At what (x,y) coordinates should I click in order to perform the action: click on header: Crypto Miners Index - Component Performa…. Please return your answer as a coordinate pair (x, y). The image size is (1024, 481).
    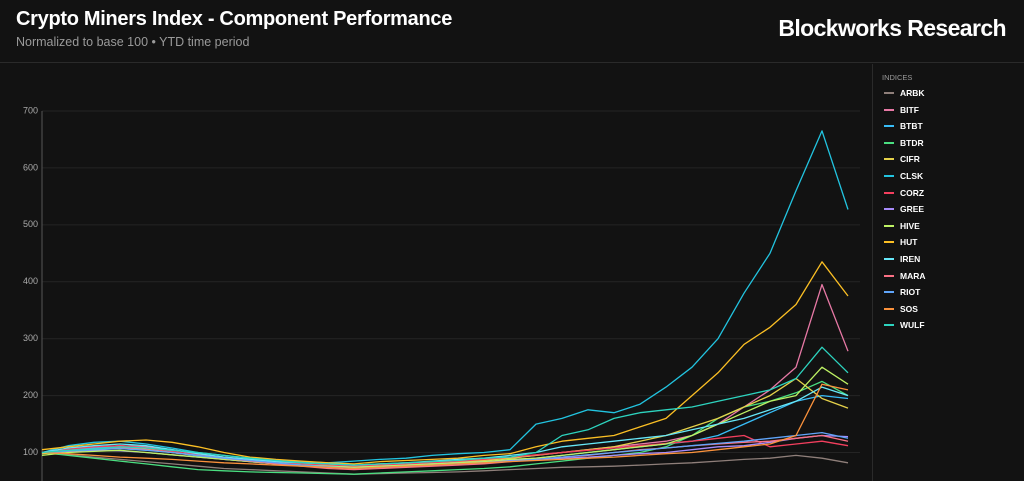
    Looking at the image, I should click on (512, 31).